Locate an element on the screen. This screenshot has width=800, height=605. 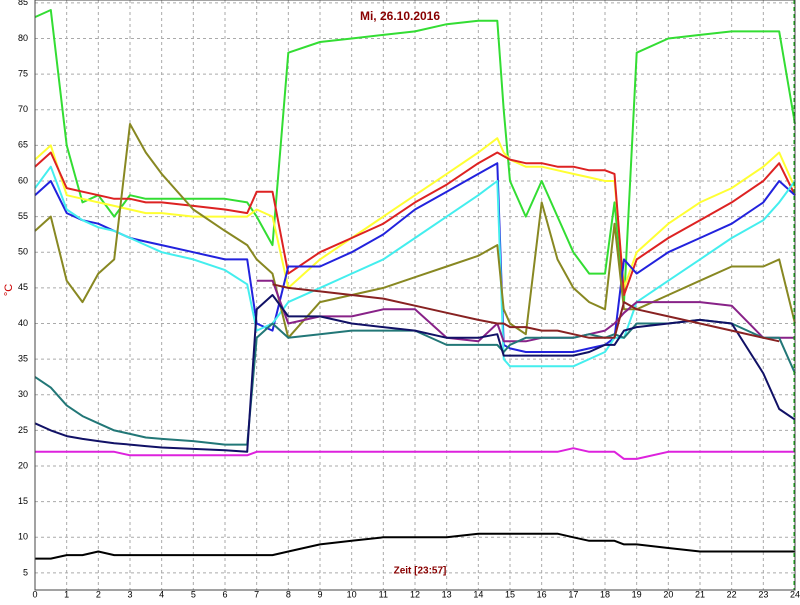
y-tick-label: 45 is located at coordinates (23, 287).